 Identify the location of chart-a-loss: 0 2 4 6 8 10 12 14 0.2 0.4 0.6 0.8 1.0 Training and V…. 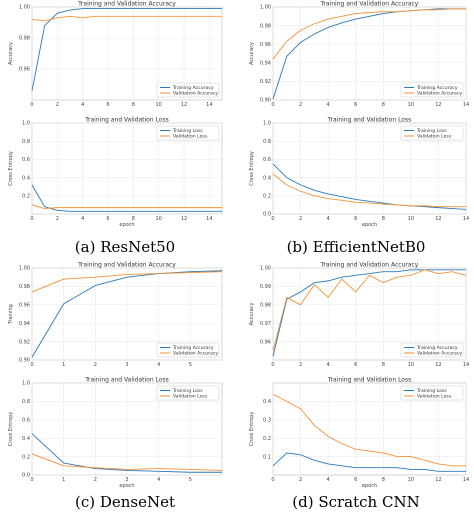
(115, 172).